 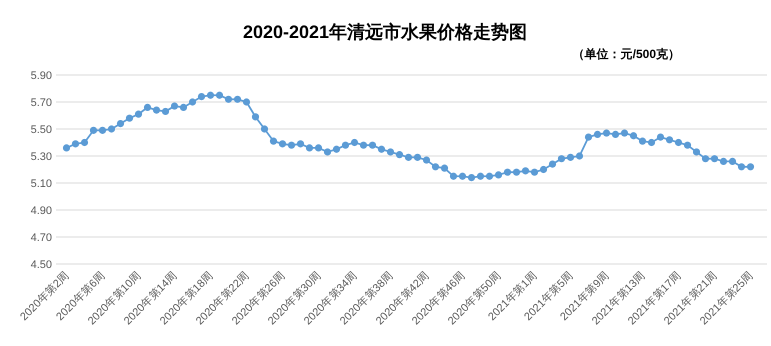 I want to click on y-tick-label: 4.90, so click(x=41, y=211).